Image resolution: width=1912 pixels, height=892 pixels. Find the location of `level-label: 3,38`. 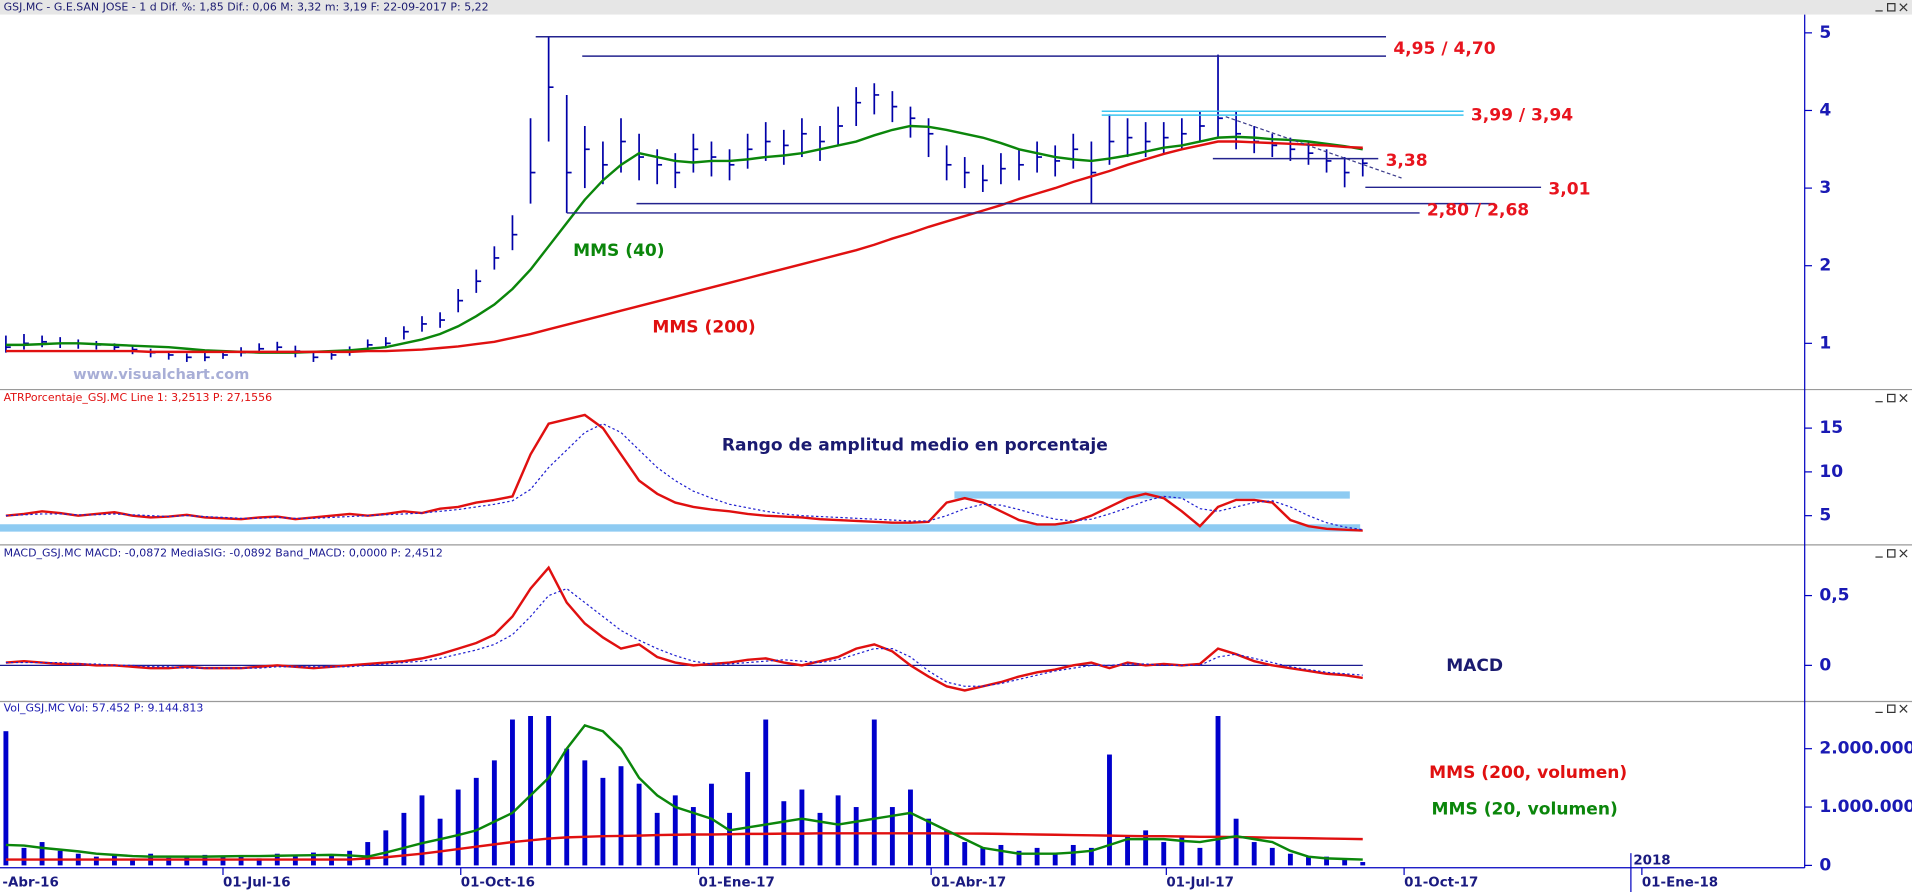

level-label: 3,38 is located at coordinates (1407, 161).